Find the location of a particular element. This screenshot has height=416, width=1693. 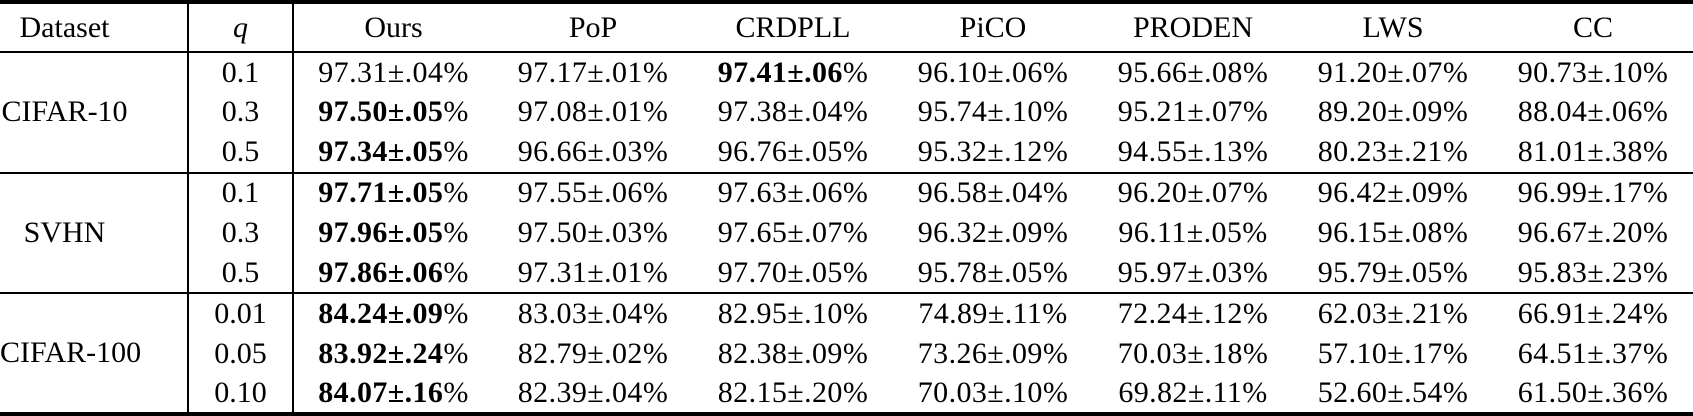

result-cell-cc: 66.91±.24% is located at coordinates (1593, 313).